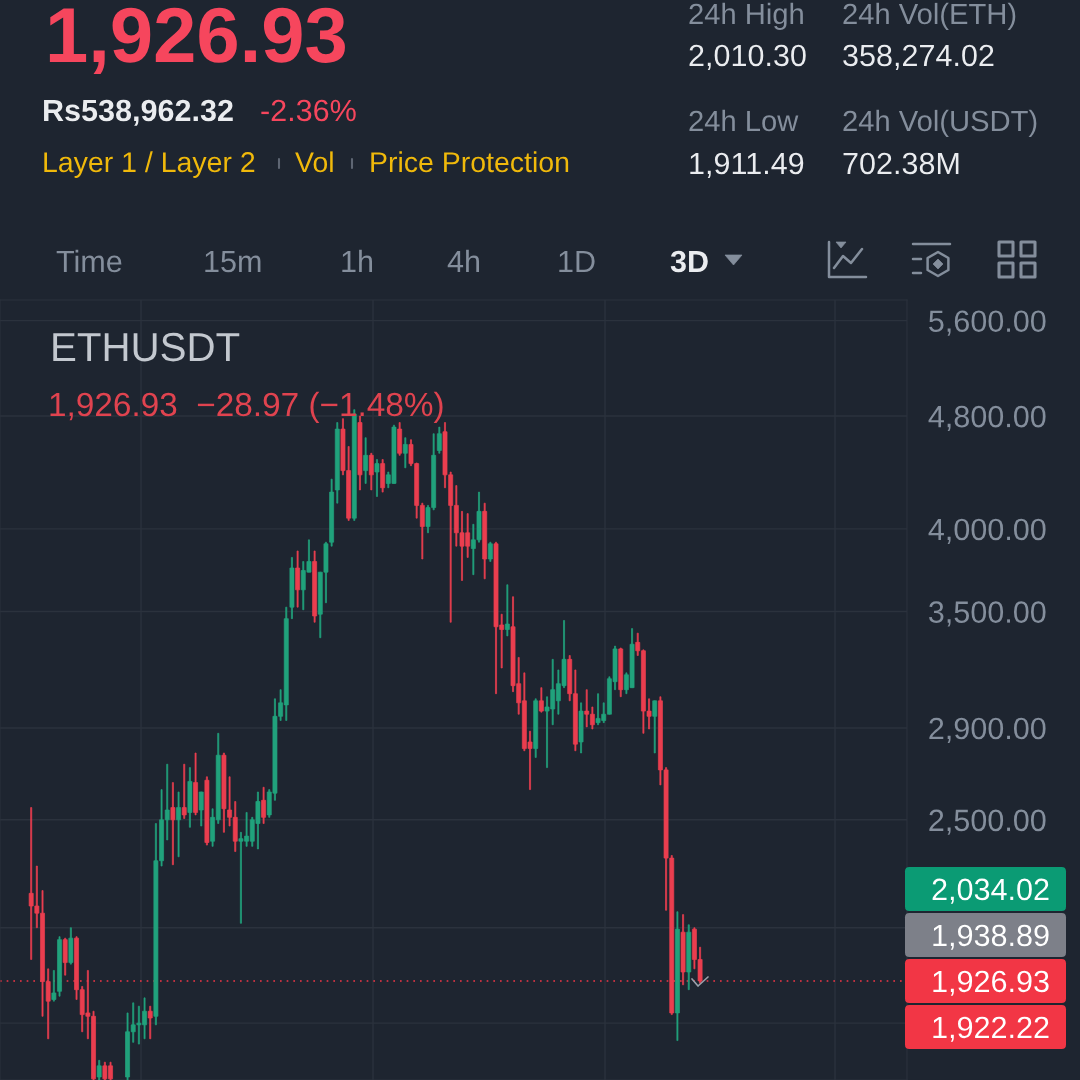  Describe the element at coordinates (987, 614) in the screenshot. I see `y-tick-label: 3,500.00` at that location.